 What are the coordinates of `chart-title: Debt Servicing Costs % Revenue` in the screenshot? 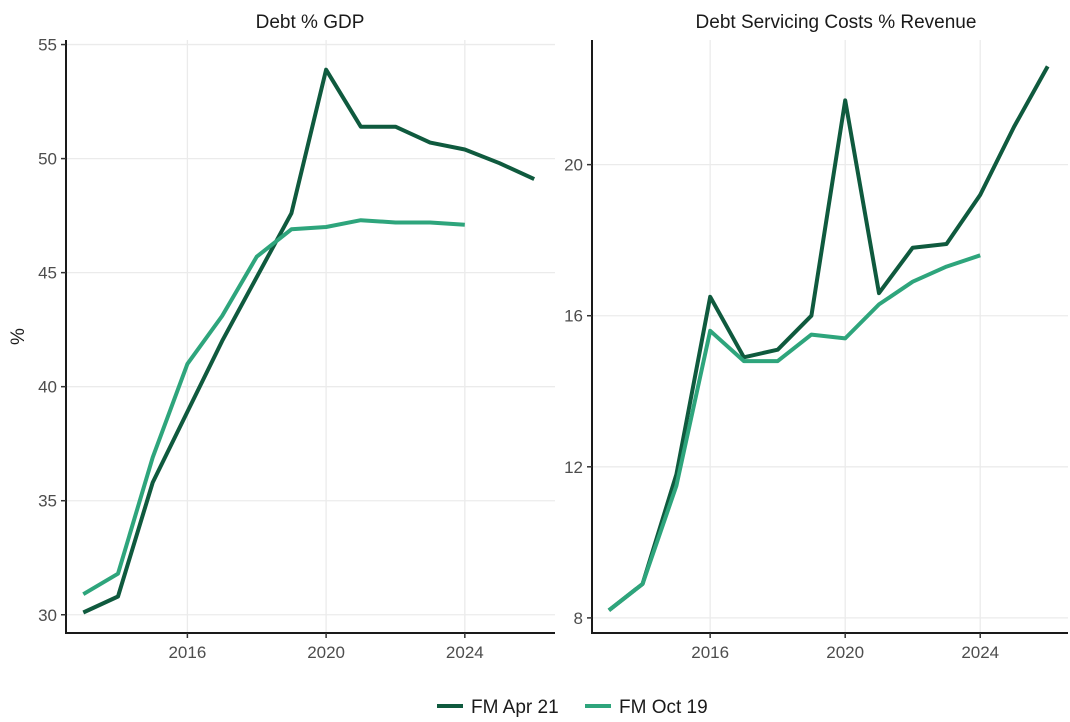 It's located at (836, 22).